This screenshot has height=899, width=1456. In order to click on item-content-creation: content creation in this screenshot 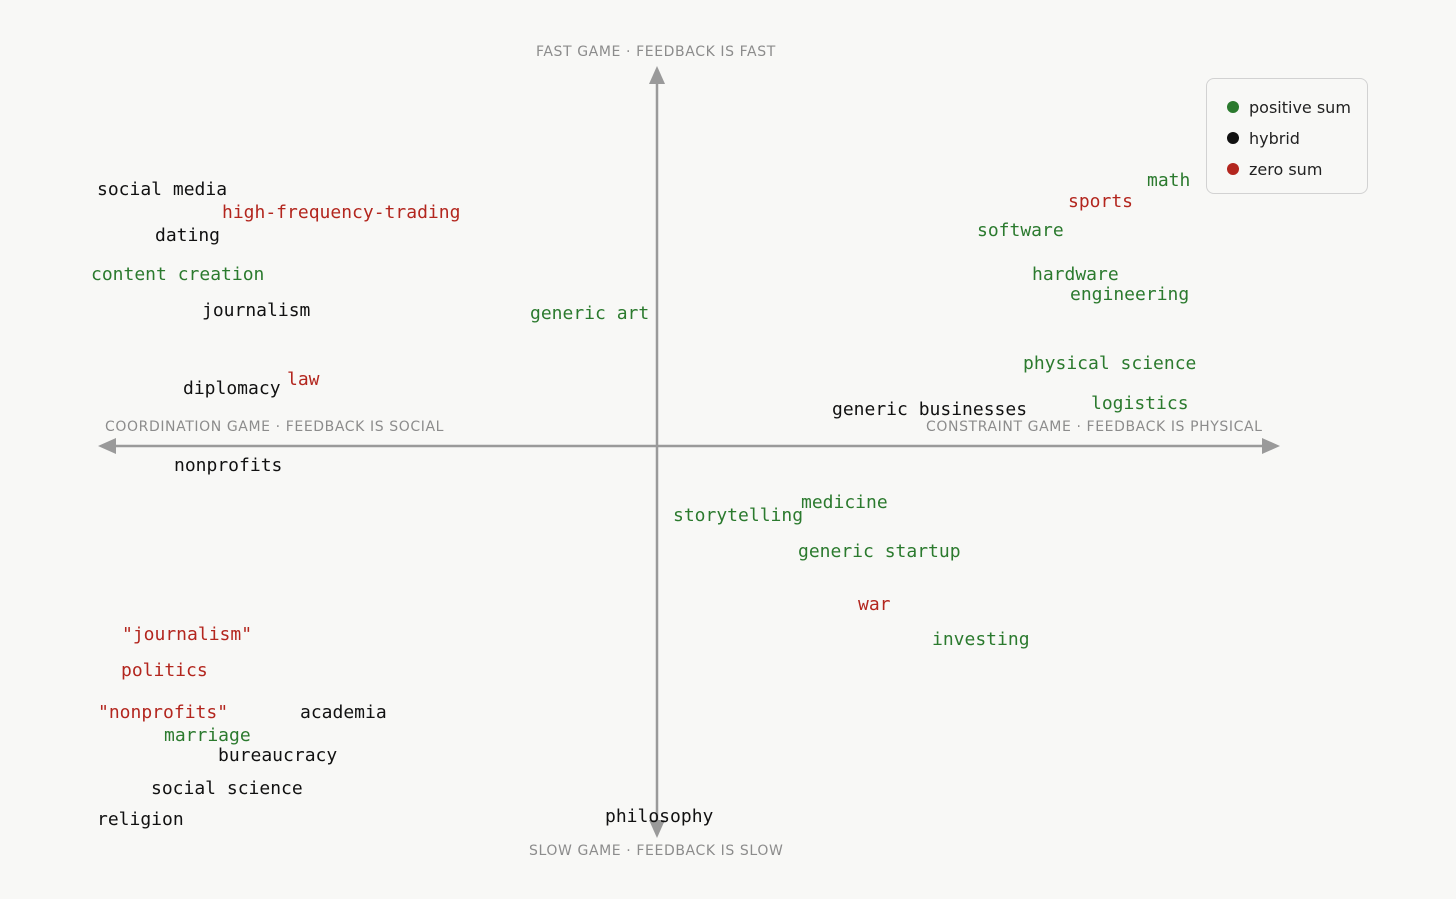, I will do `click(178, 274)`.